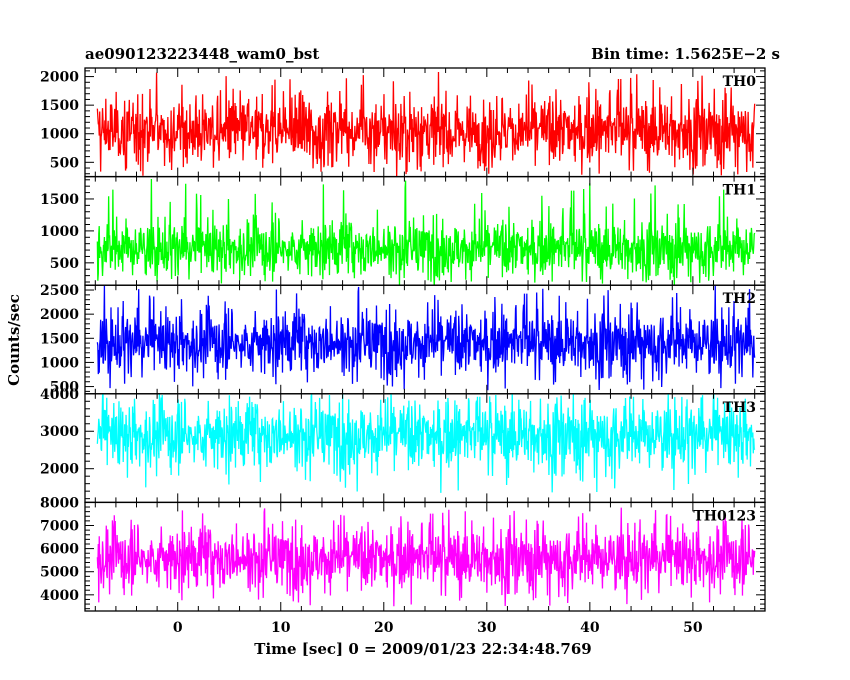 This screenshot has height=680, width=850. What do you see at coordinates (59, 291) in the screenshot?
I see `y-tick-label-th2: 2500` at bounding box center [59, 291].